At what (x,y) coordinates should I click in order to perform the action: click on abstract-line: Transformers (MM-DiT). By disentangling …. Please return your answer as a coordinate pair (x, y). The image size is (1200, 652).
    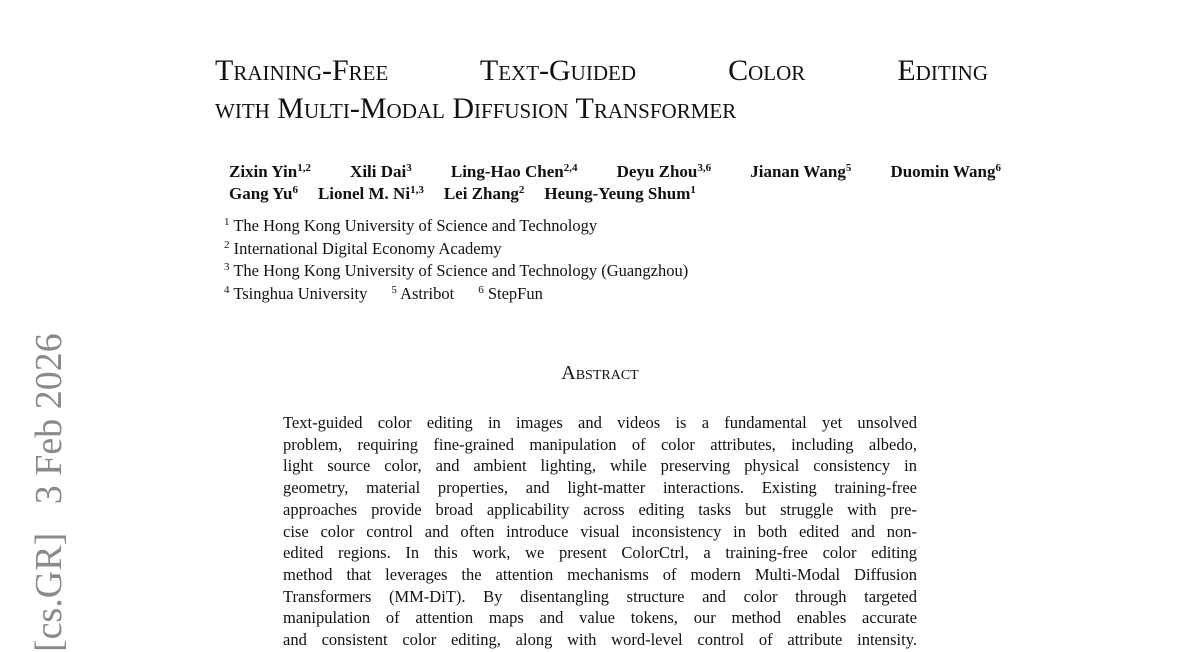
    Looking at the image, I should click on (600, 596).